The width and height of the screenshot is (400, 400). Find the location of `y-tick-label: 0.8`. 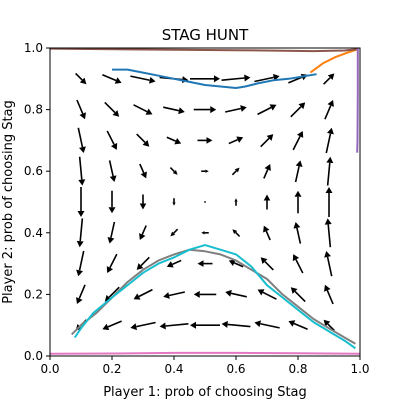

y-tick-label: 0.8 is located at coordinates (33, 110).